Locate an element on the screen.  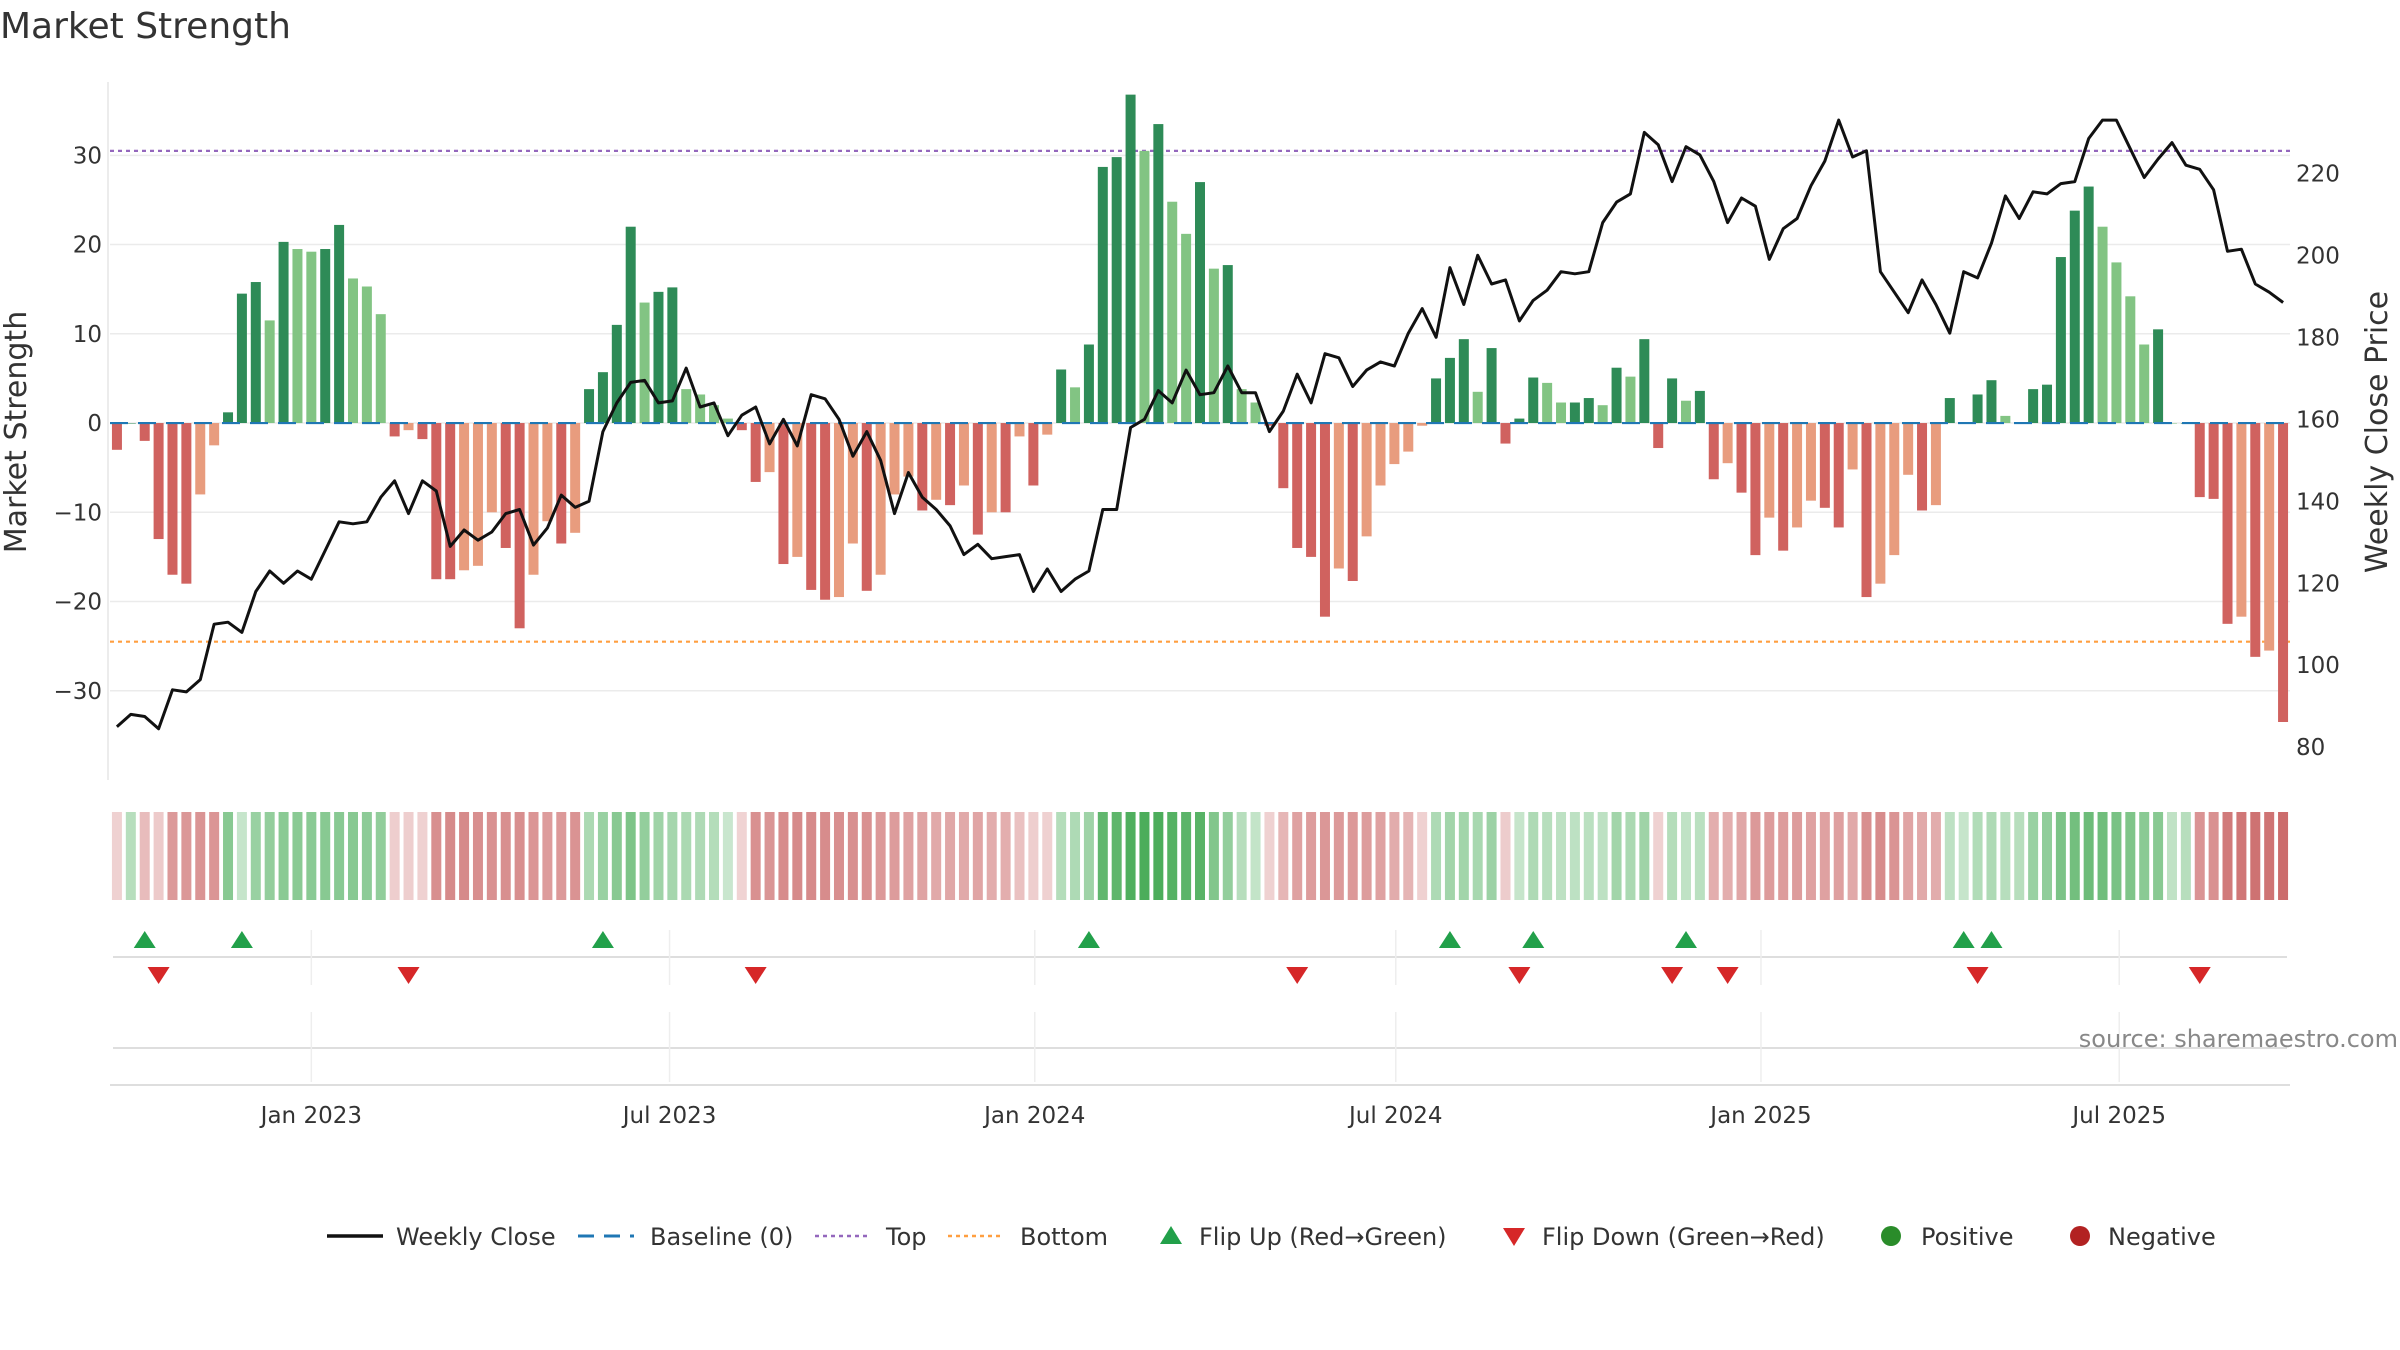
y-tick-label: 20 is located at coordinates (87, 246).